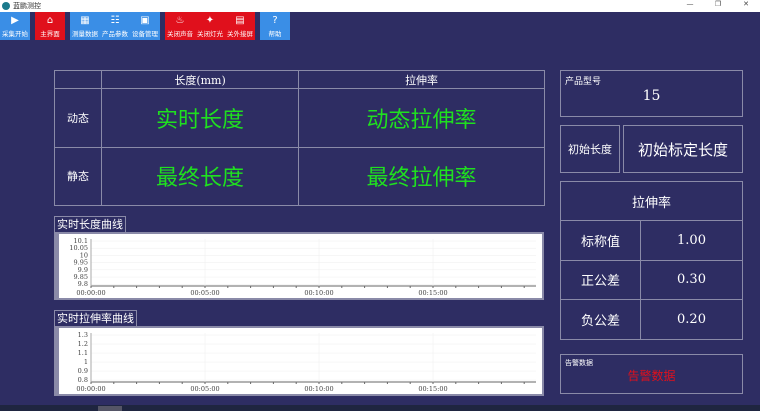  Describe the element at coordinates (683, 149) in the screenshot. I see `initial-length-value: 初始标定长度` at that location.